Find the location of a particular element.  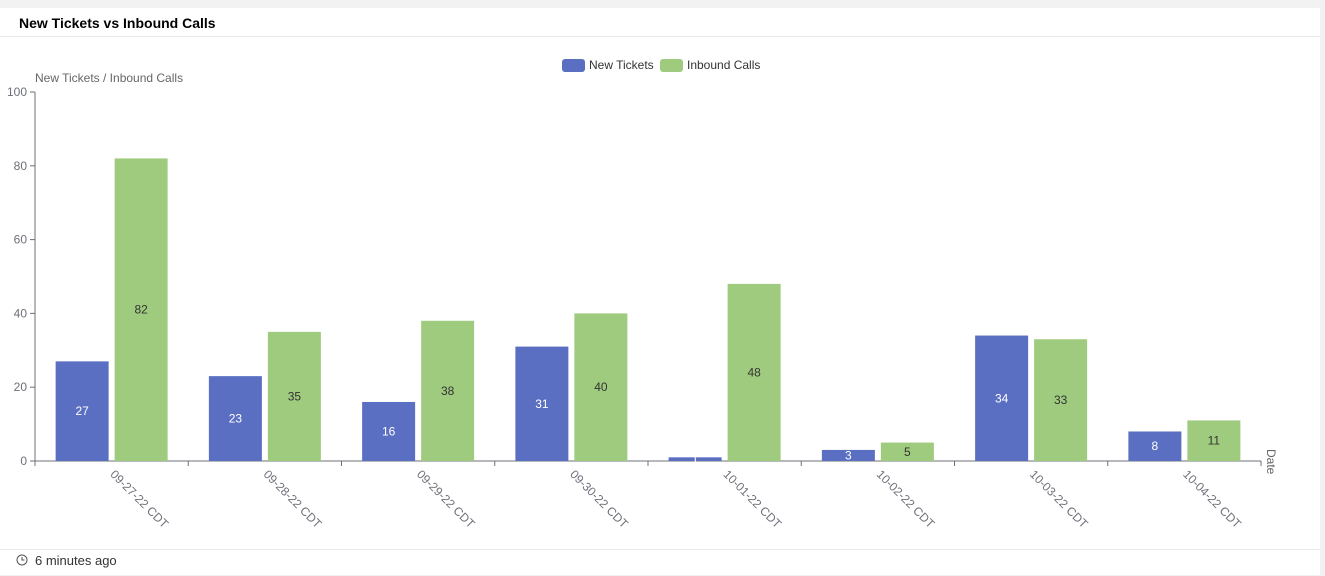

y-tick-label: 0 is located at coordinates (23, 461).